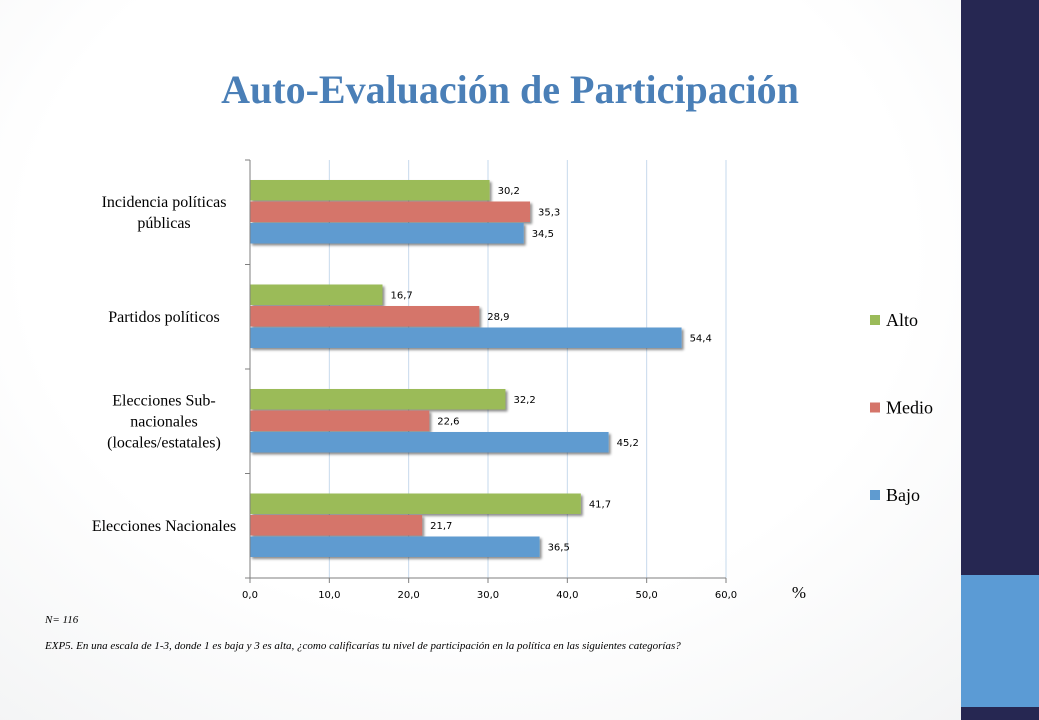 The image size is (1039, 720). Describe the element at coordinates (543, 234) in the screenshot. I see `data-label: 34,5` at that location.